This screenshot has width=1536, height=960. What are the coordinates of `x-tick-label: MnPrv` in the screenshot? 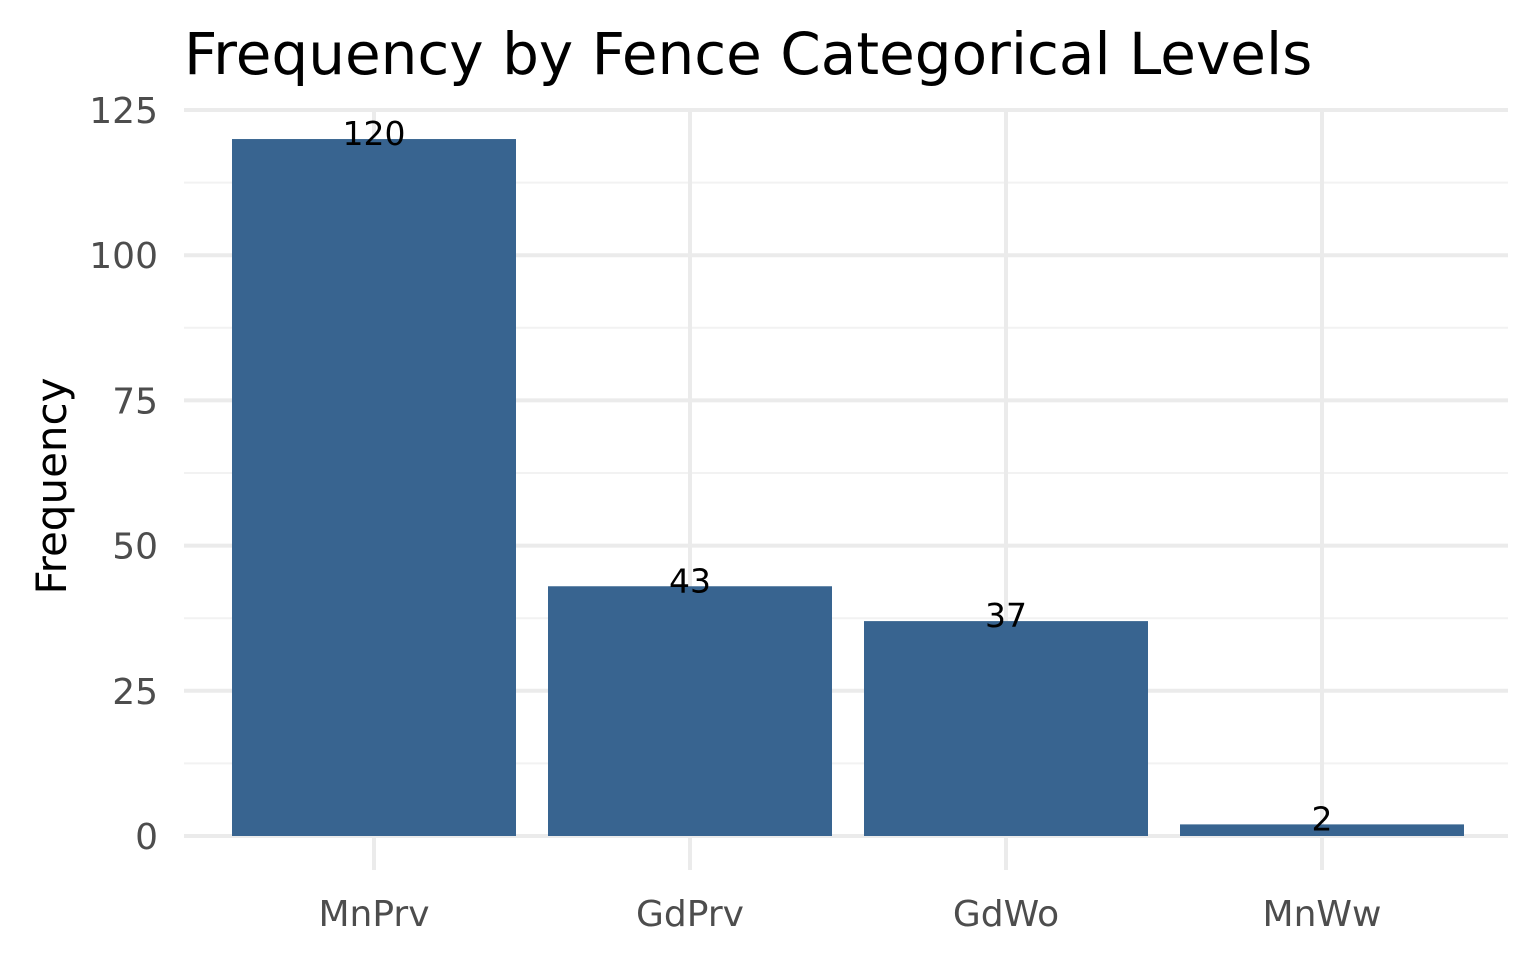 It's located at (373, 914).